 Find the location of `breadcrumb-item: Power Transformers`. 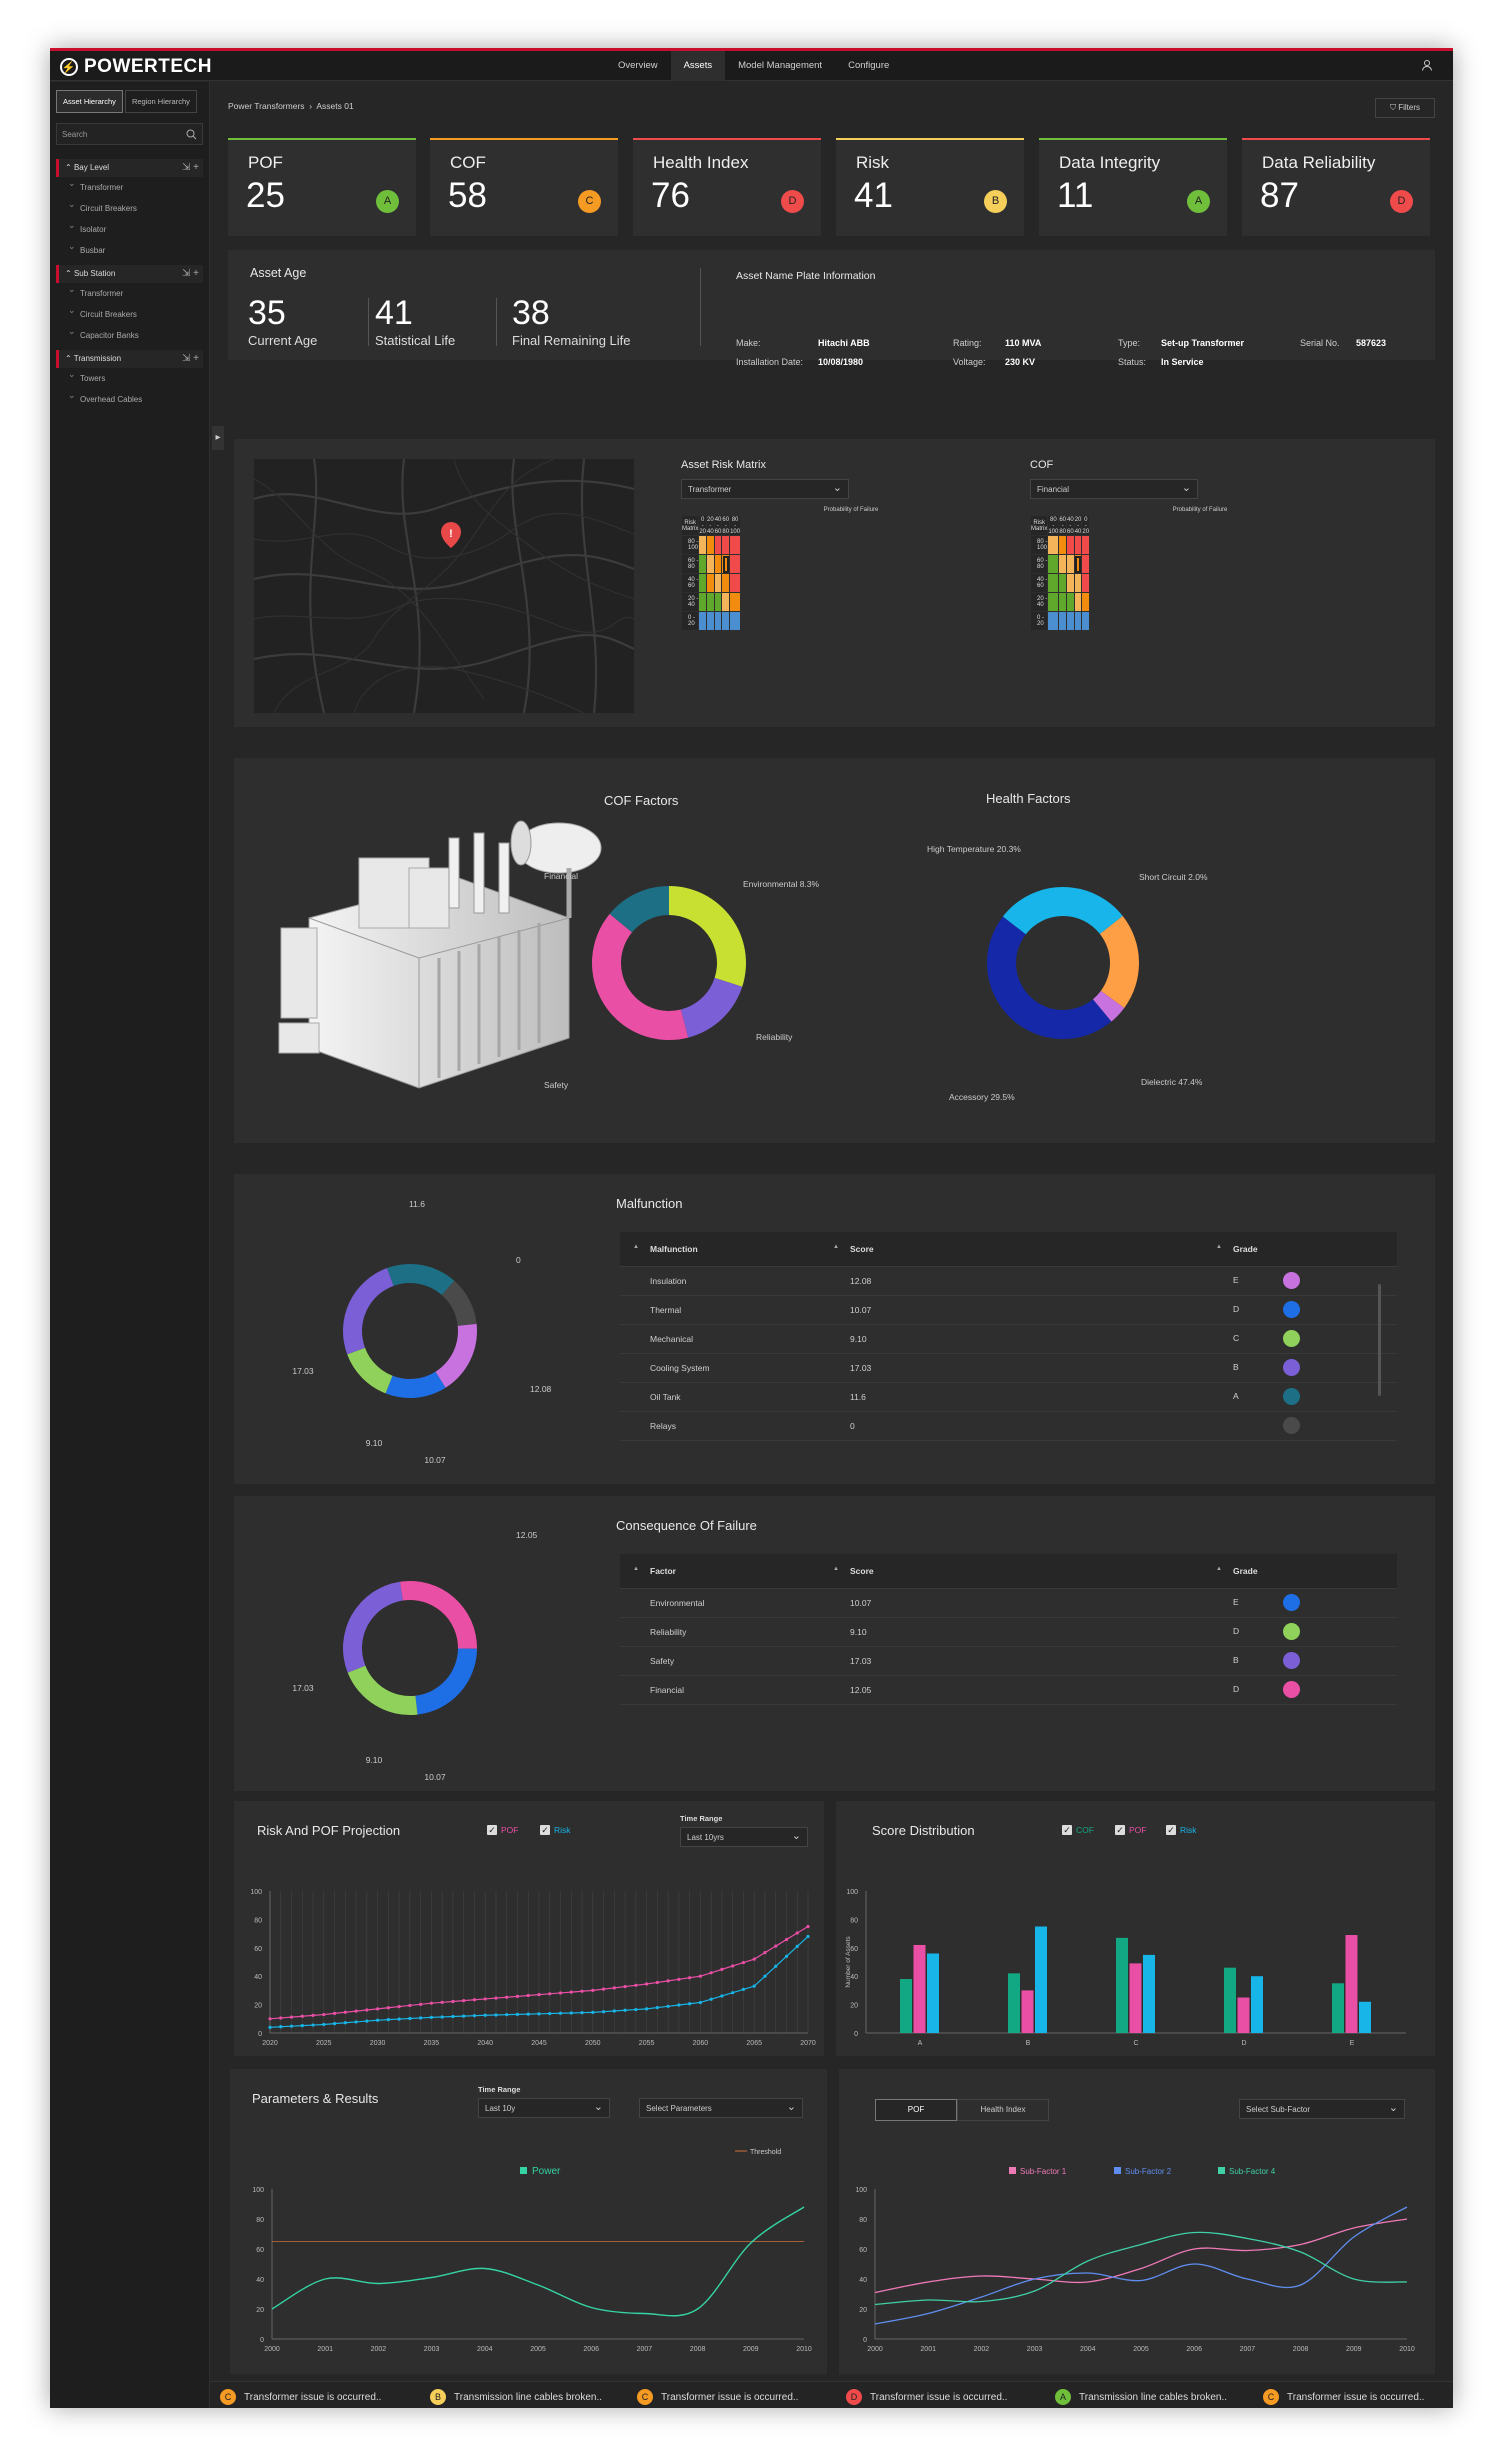

breadcrumb-item: Power Transformers is located at coordinates (266, 106).